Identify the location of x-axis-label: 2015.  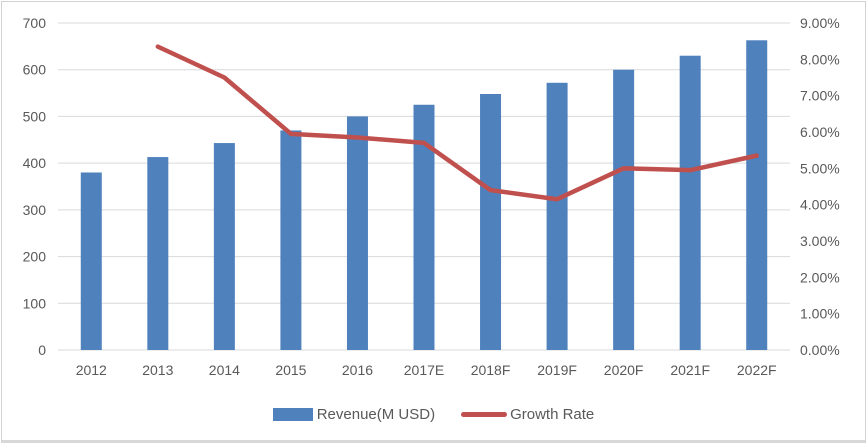
(290, 370).